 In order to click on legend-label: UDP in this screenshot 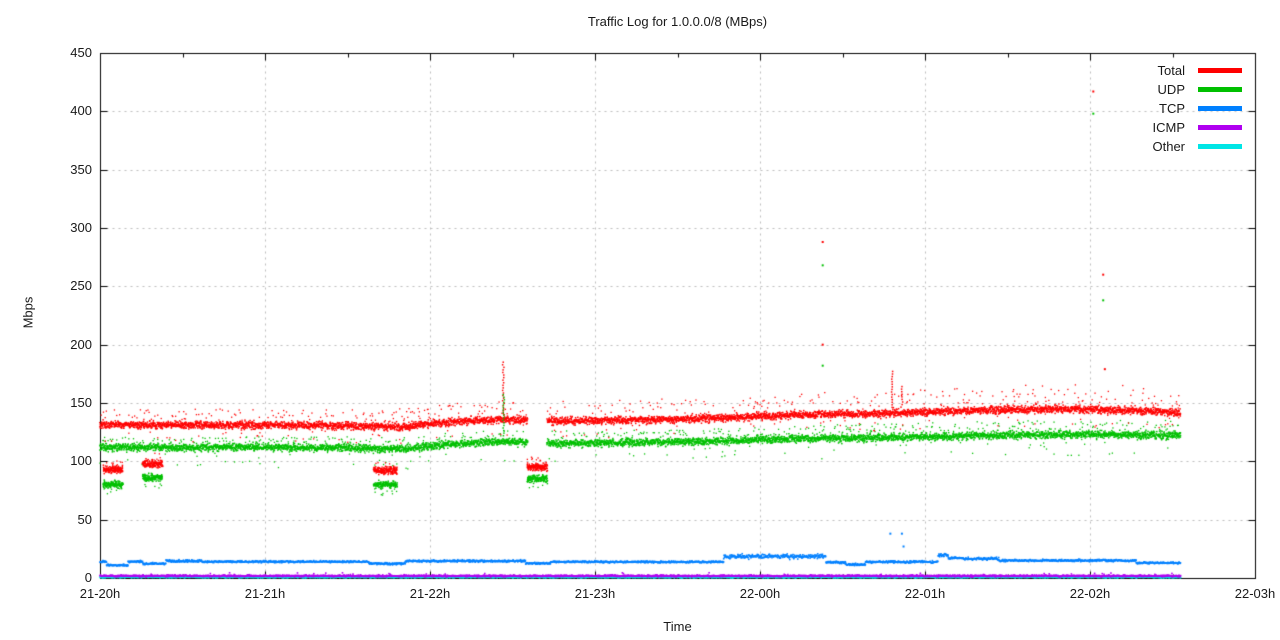, I will do `click(1171, 89)`.